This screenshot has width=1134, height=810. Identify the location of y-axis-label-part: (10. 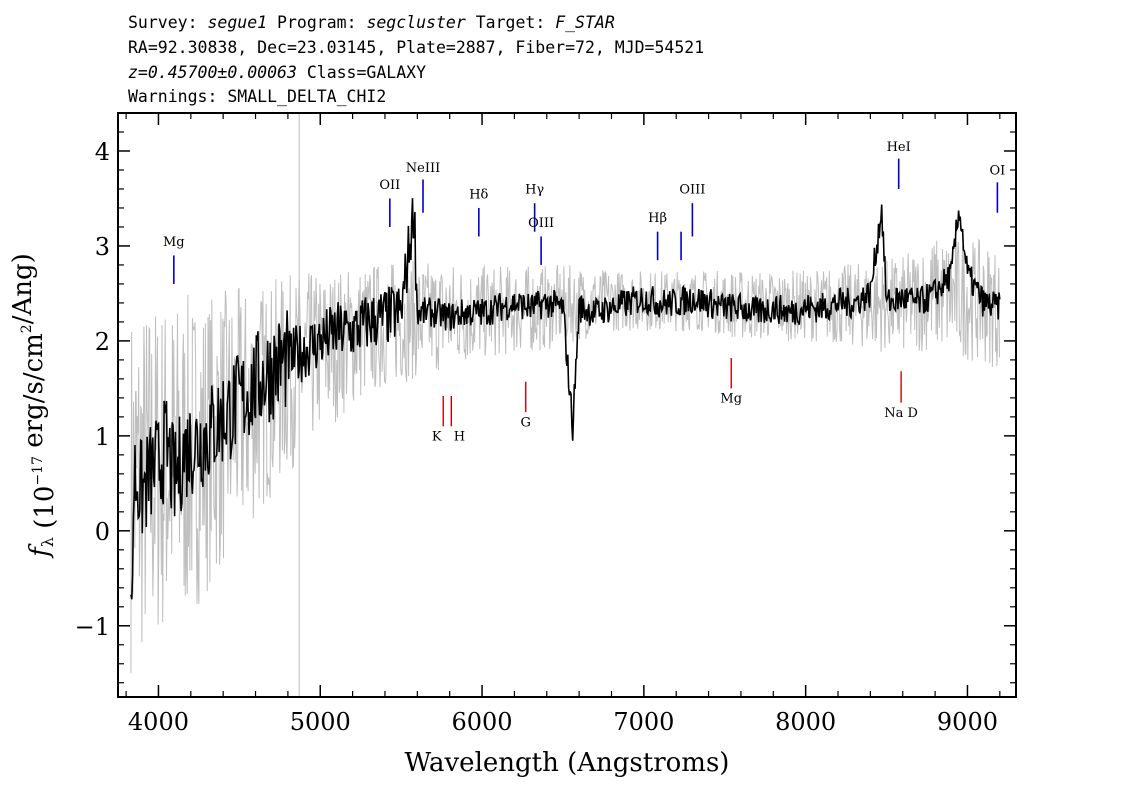
(45, 512).